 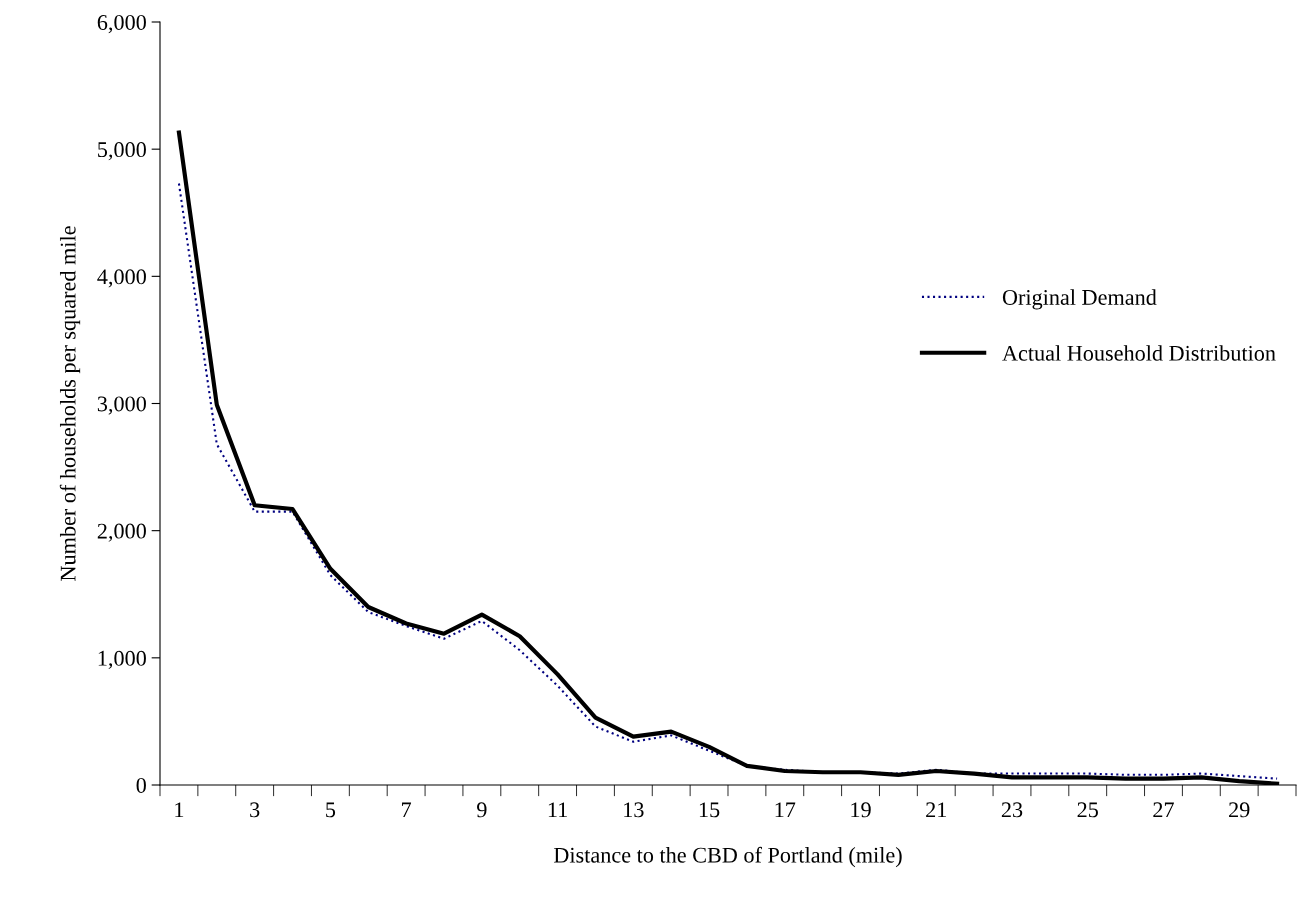 I want to click on y-tick-label: 2,000, so click(x=121, y=532).